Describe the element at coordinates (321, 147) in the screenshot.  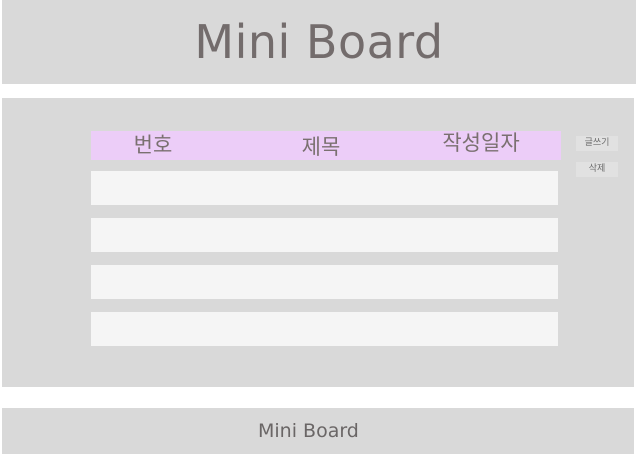
I see `column-header-title: 제목` at that location.